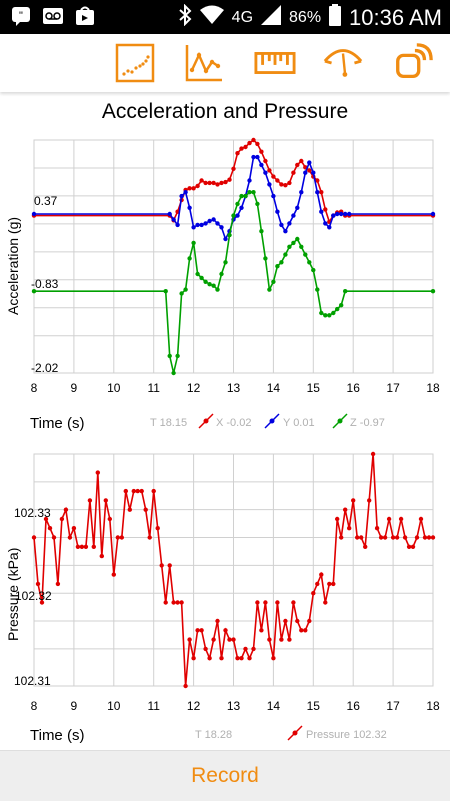  I want to click on line-graph-button, so click(204, 63).